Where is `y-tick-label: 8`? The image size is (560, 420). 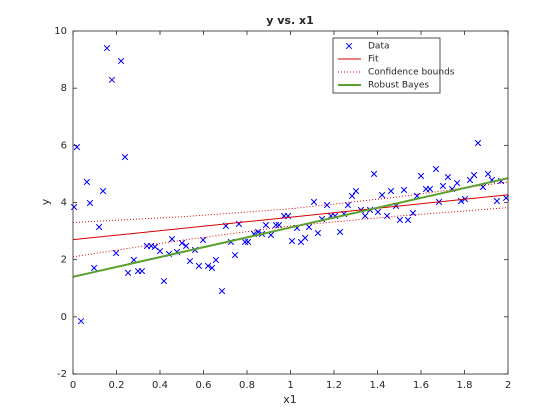 y-tick-label: 8 is located at coordinates (64, 88).